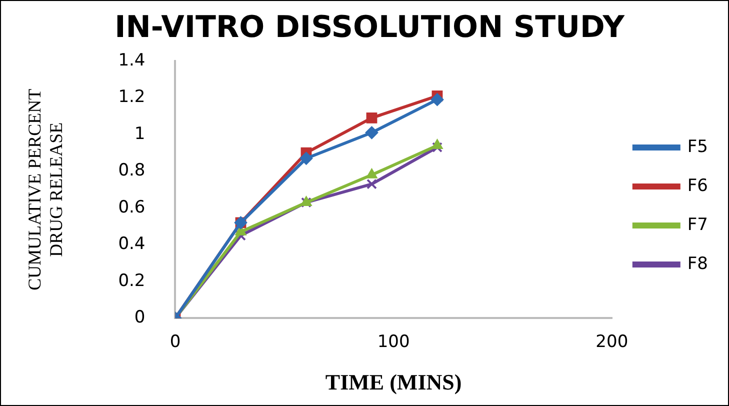 The width and height of the screenshot is (729, 406). What do you see at coordinates (132, 244) in the screenshot?
I see `y-tick-label: 0.4` at bounding box center [132, 244].